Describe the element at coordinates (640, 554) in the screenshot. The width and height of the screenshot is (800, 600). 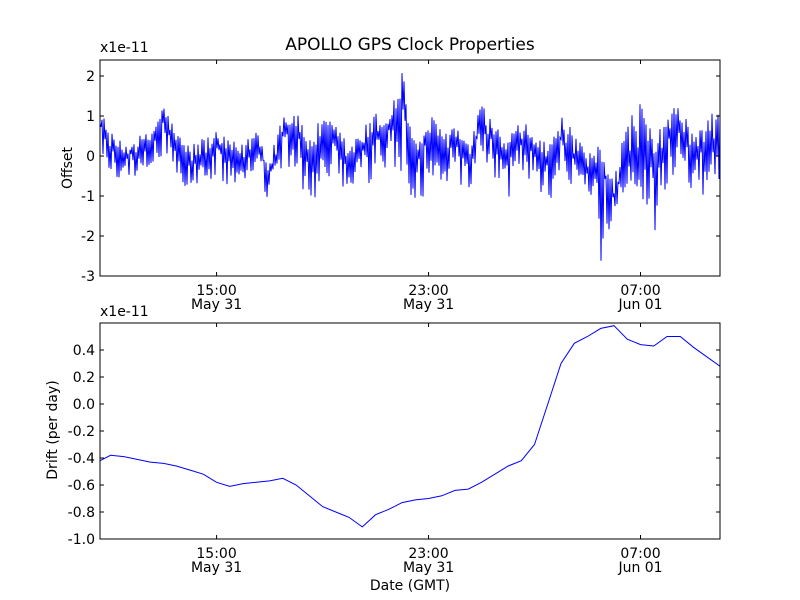
I see `drift-xtick-time-label: 07:00` at that location.